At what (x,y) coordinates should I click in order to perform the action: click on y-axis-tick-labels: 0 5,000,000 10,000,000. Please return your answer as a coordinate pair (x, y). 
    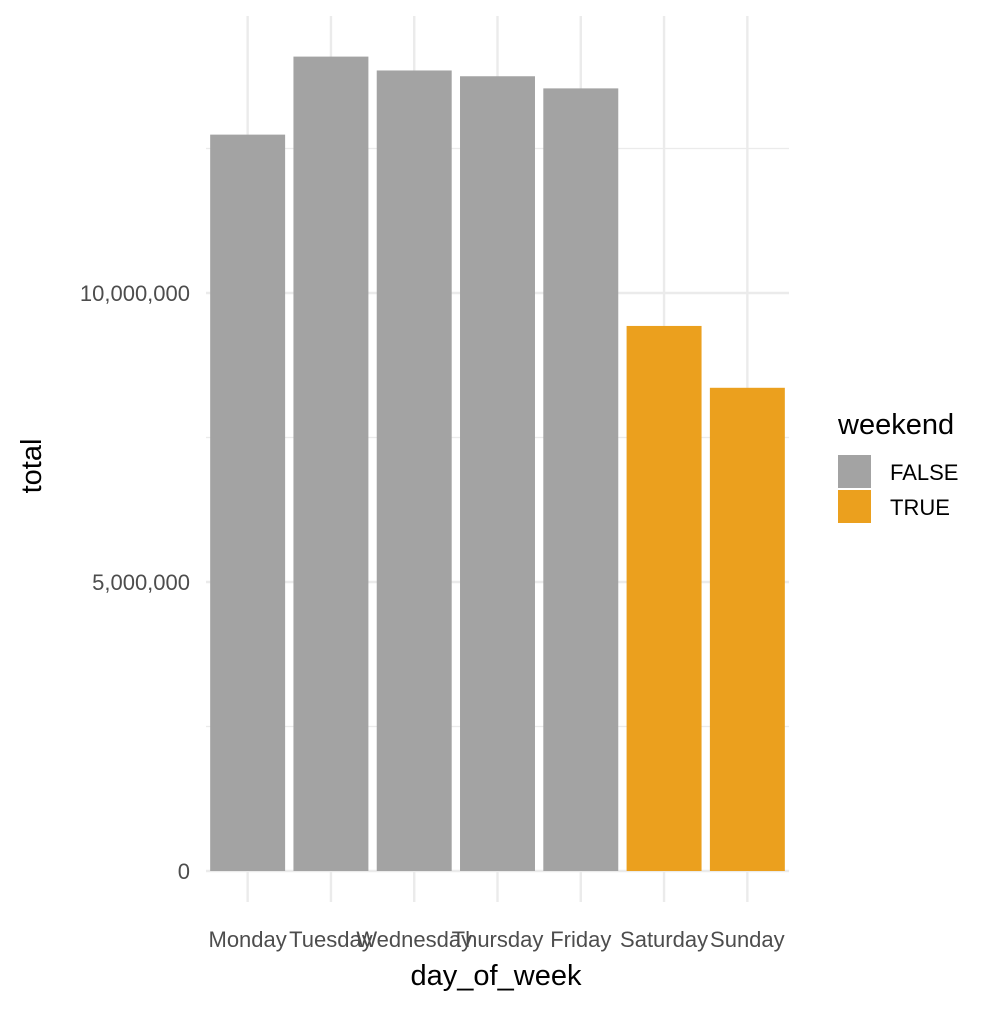
    Looking at the image, I should click on (135, 582).